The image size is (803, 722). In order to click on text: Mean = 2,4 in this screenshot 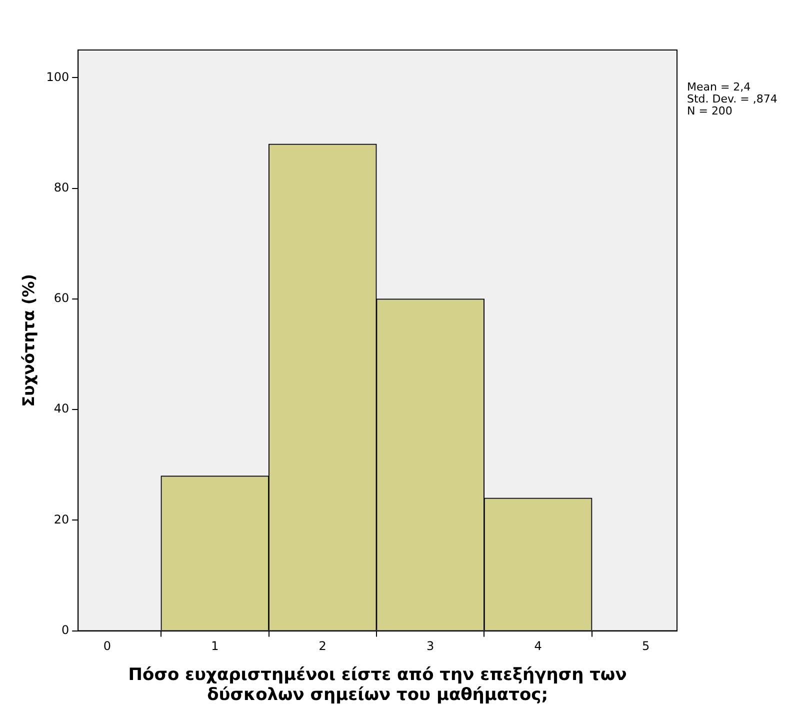, I will do `click(719, 87)`.